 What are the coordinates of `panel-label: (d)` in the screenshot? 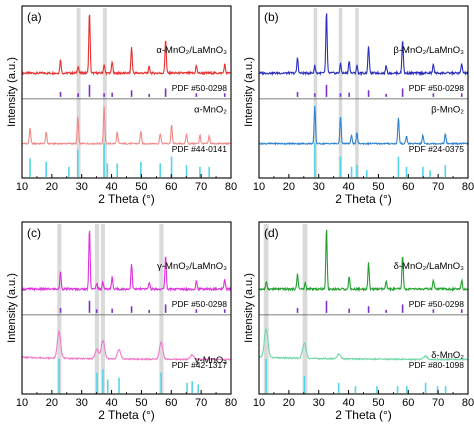 It's located at (271, 233).